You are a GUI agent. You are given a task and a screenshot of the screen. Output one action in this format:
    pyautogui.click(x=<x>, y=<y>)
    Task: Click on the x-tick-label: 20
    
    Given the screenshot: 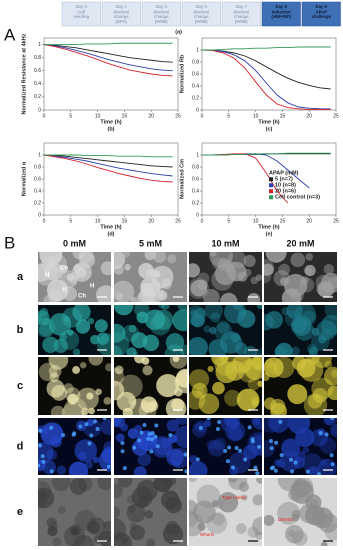 What is the action you would take?
    pyautogui.click(x=151, y=221)
    